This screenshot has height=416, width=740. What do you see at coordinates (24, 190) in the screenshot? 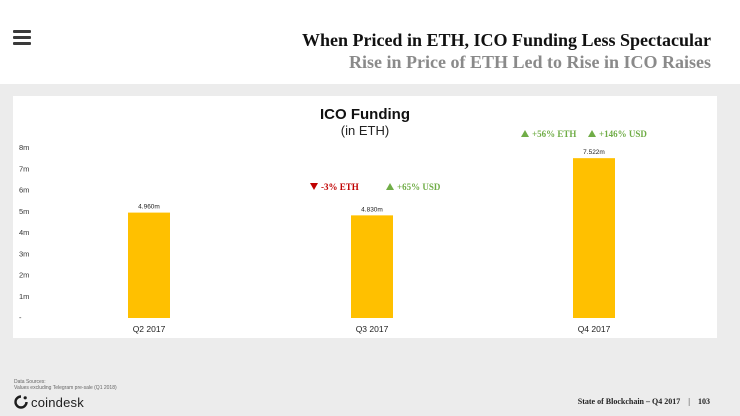
I see `y-tick-label: 6m` at bounding box center [24, 190].